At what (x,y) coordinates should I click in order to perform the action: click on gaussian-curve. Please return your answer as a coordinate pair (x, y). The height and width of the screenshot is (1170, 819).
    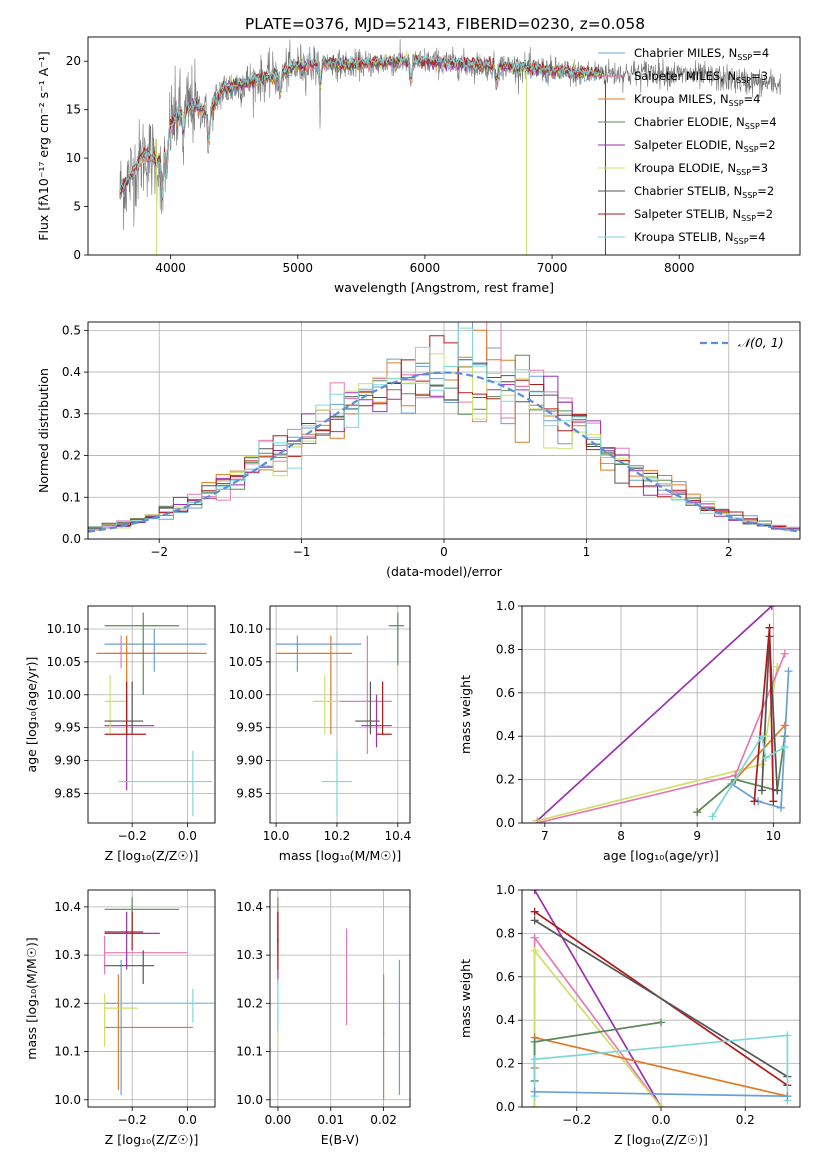
    Looking at the image, I should click on (444, 452).